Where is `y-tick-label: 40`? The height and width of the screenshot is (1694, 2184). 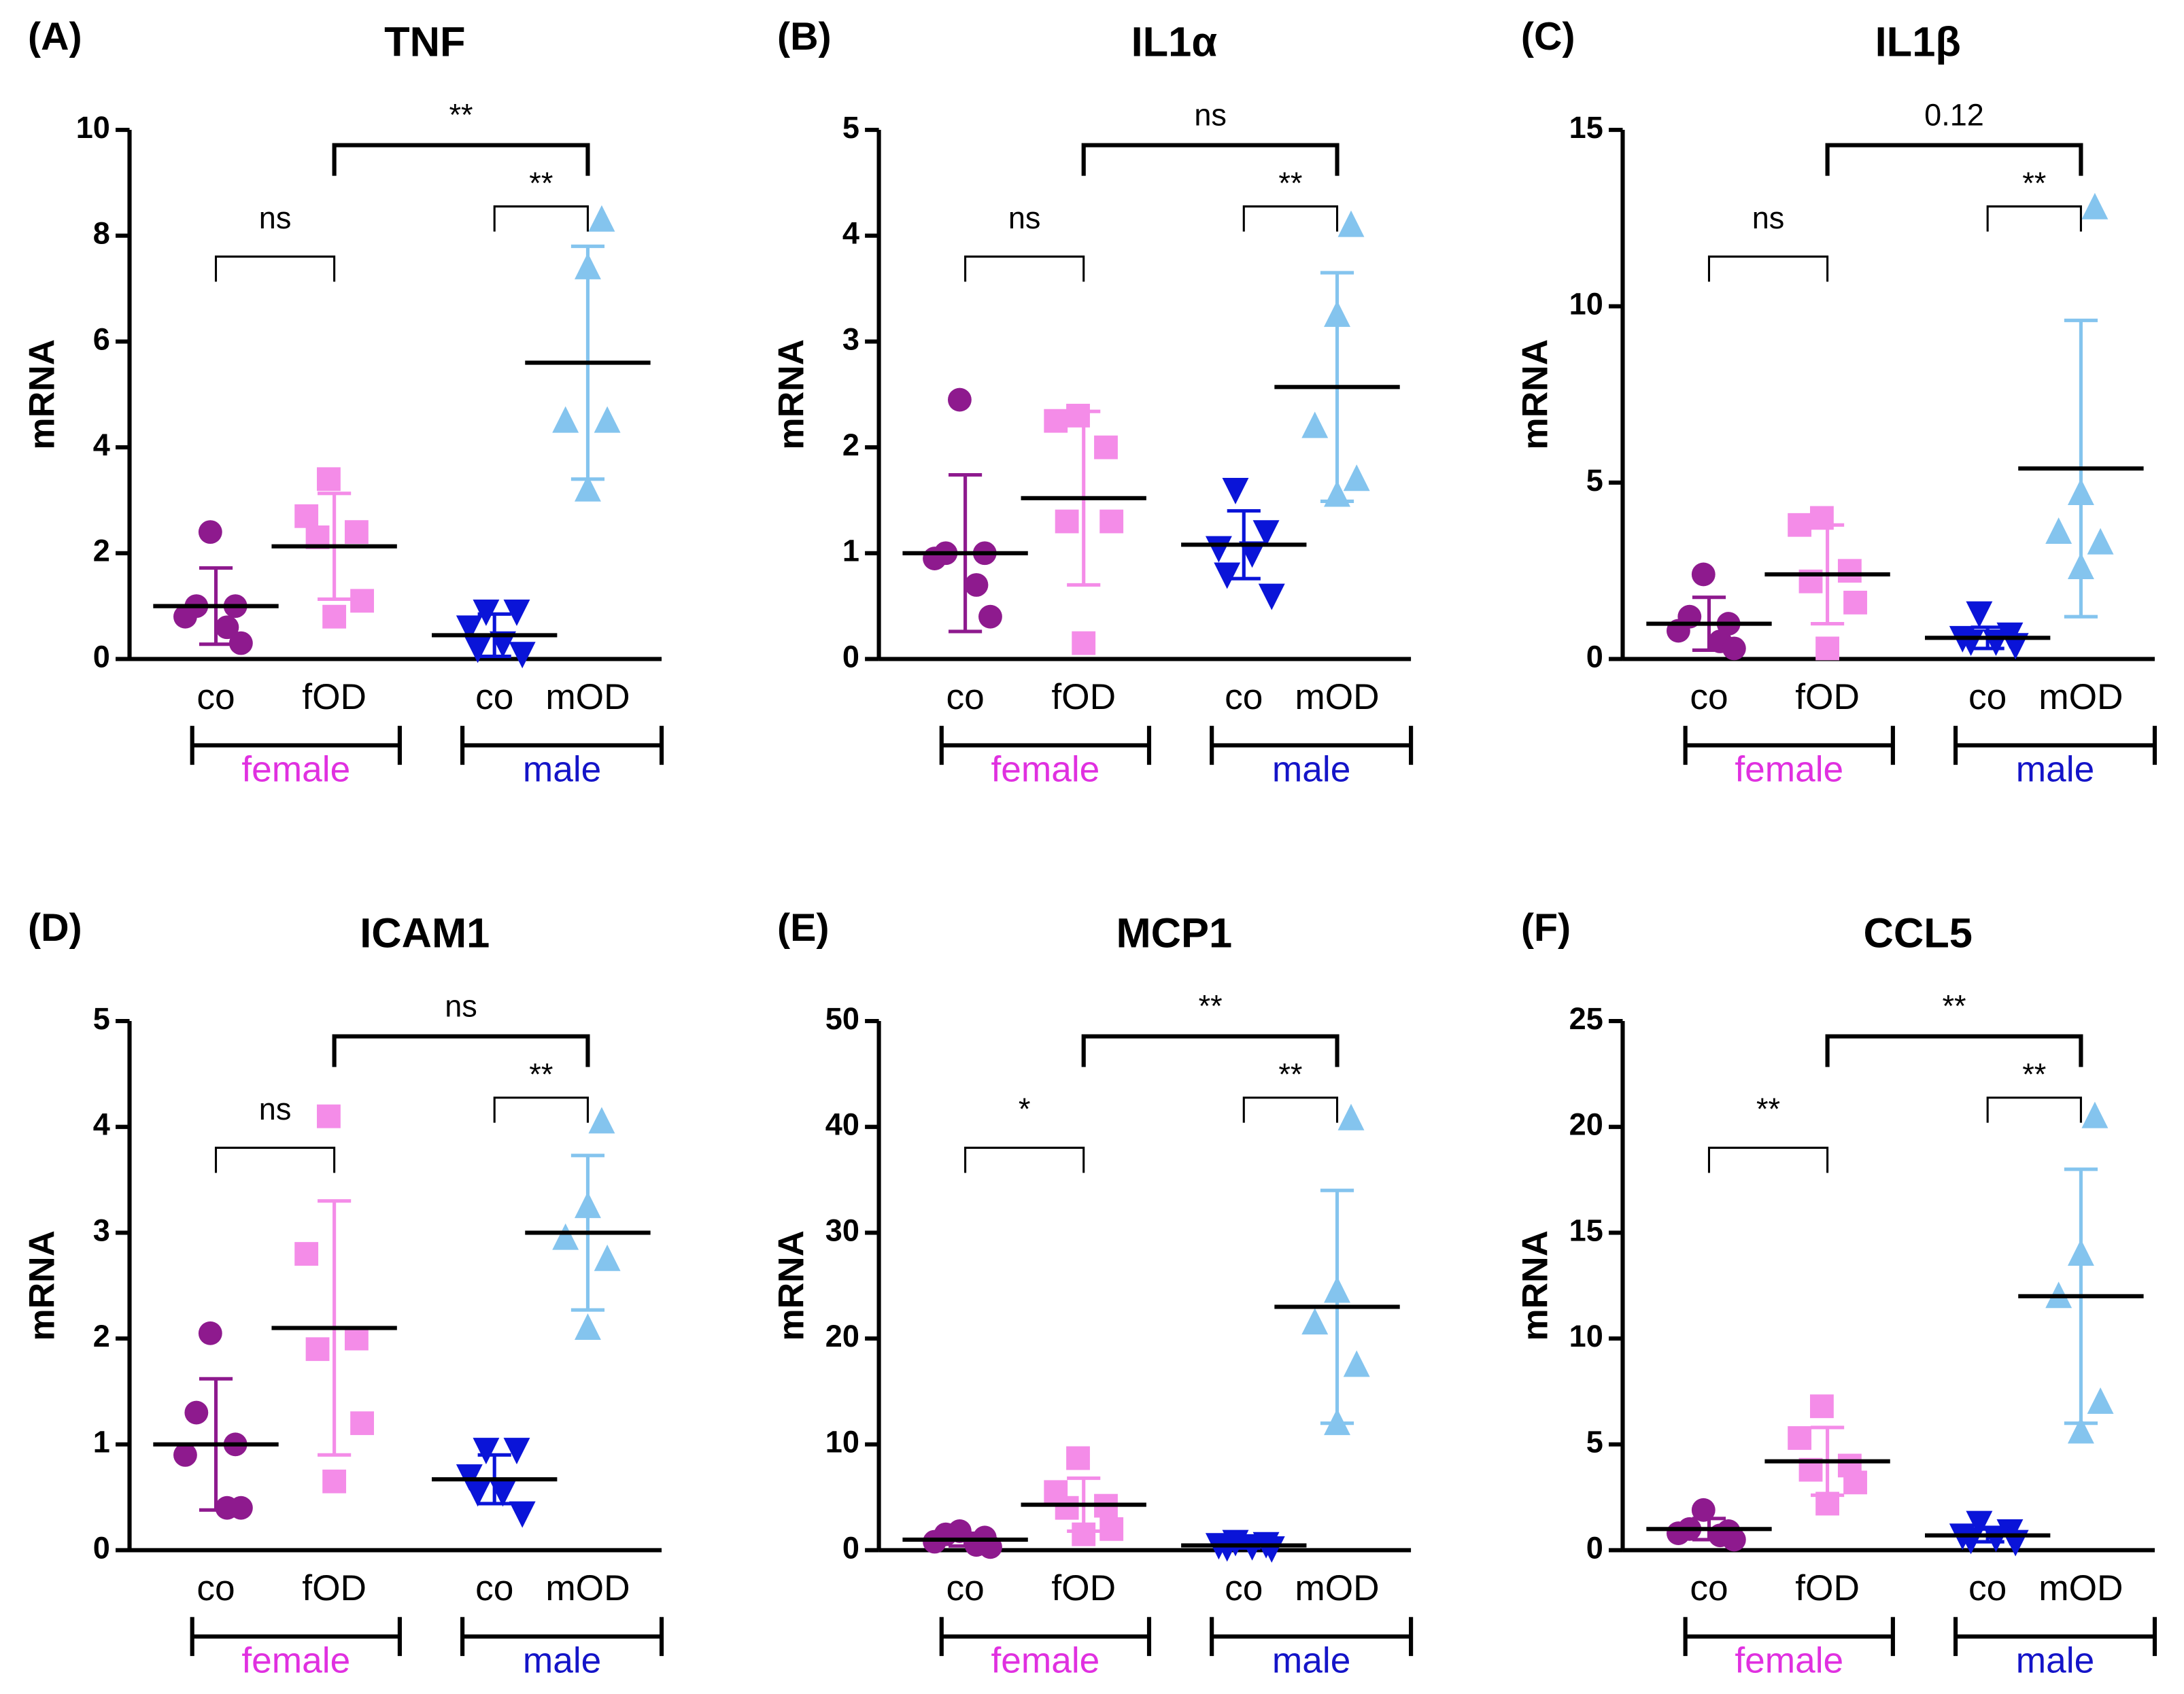
y-tick-label: 40 is located at coordinates (842, 1124).